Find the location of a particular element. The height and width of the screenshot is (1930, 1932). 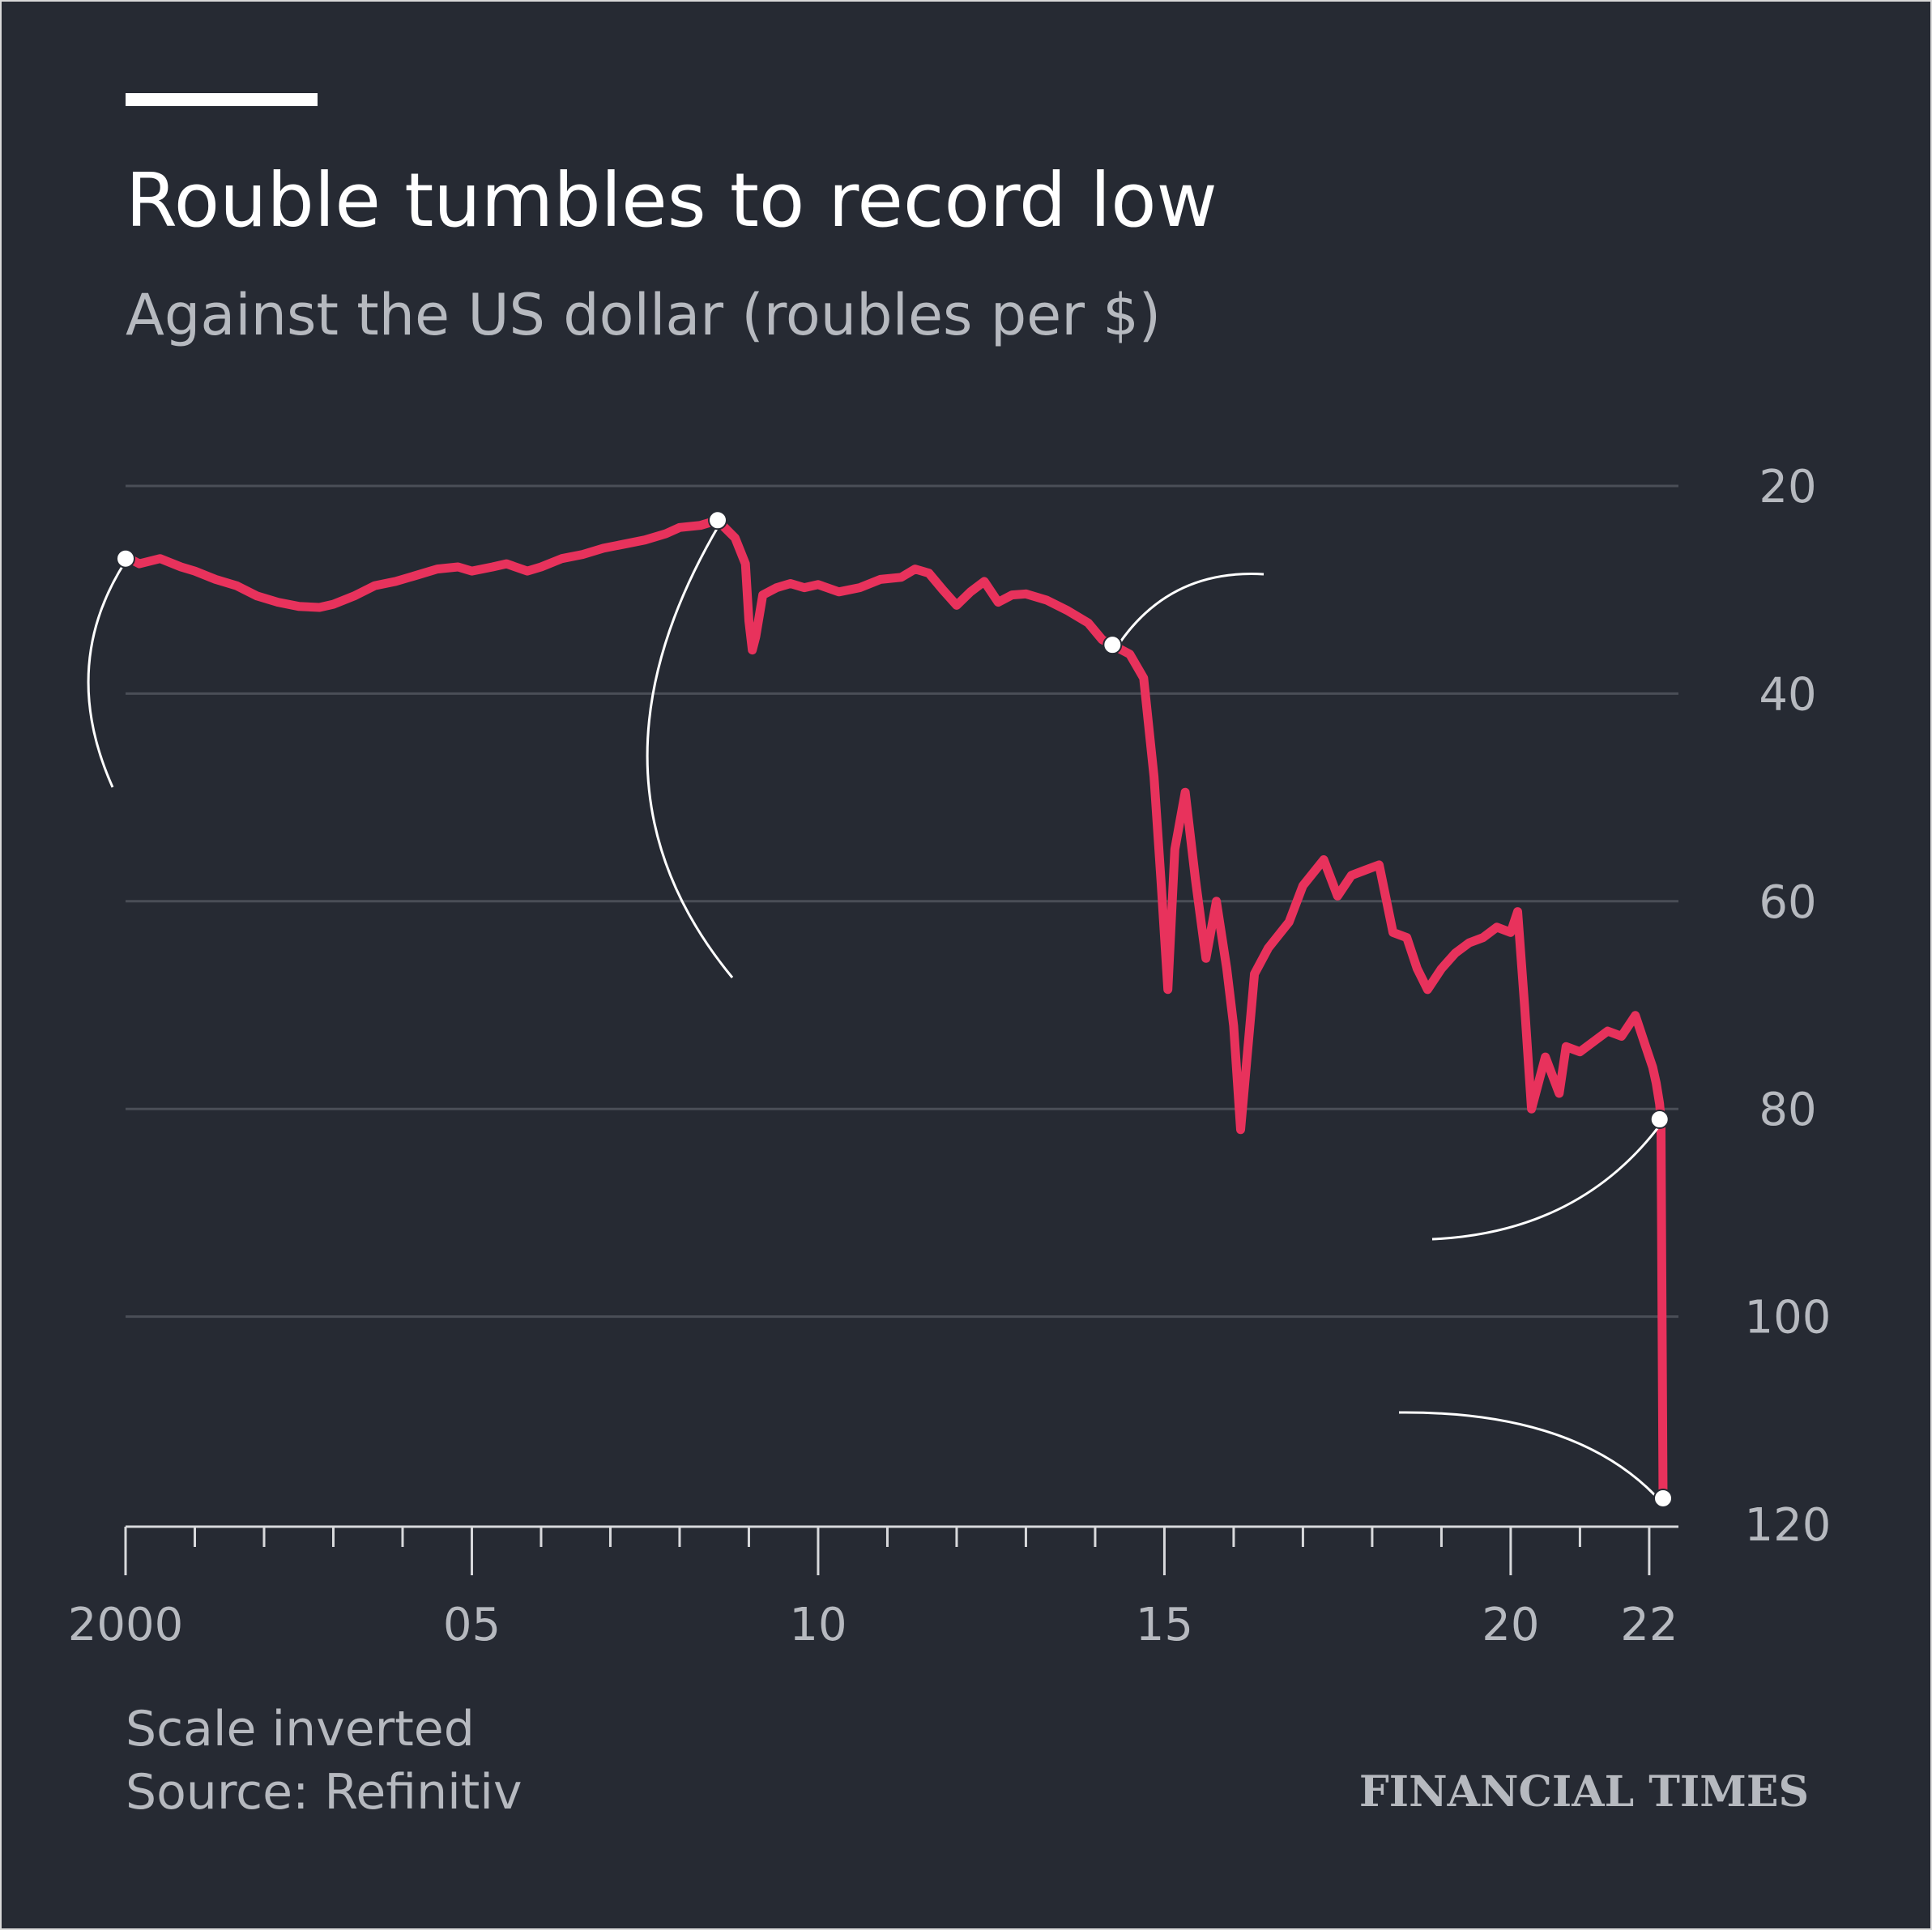

chart-subtitle: Against the US dollar (roubles per $) is located at coordinates (644, 315).